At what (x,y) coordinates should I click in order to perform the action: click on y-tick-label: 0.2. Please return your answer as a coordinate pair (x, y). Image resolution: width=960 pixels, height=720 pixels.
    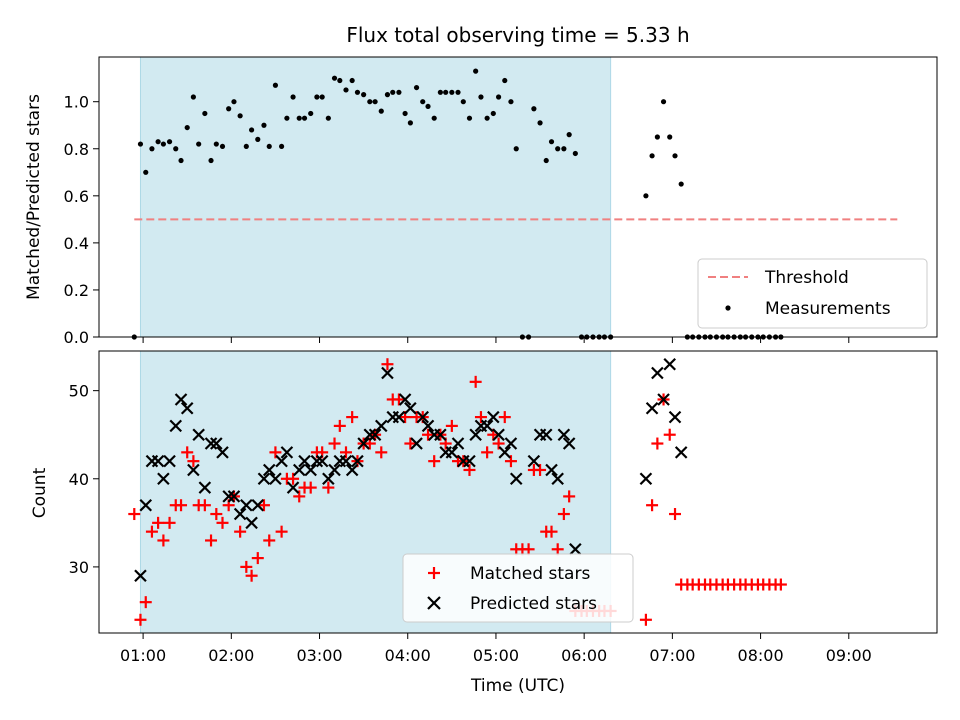
    Looking at the image, I should click on (76, 290).